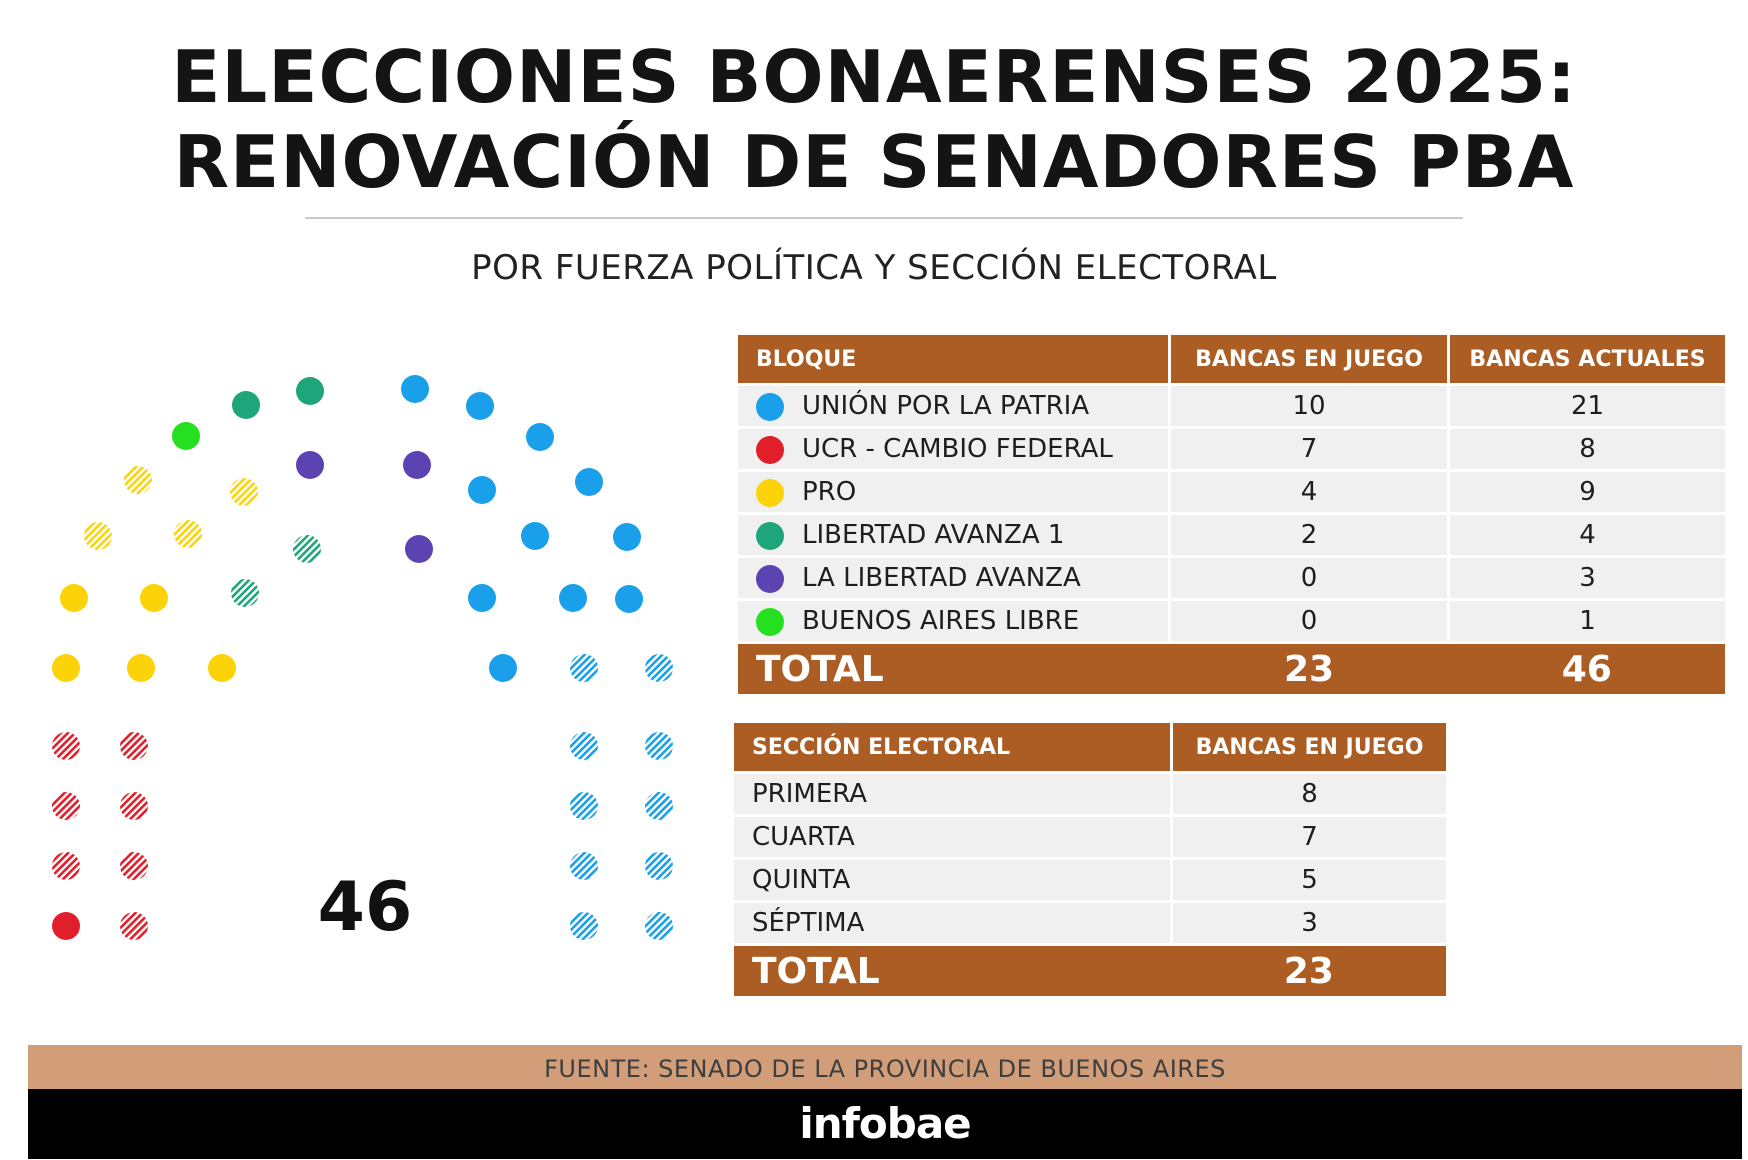 The image size is (1748, 1160). I want to click on table-row: UNIÓN POR LA PATRIA 10 21, so click(1231, 405).